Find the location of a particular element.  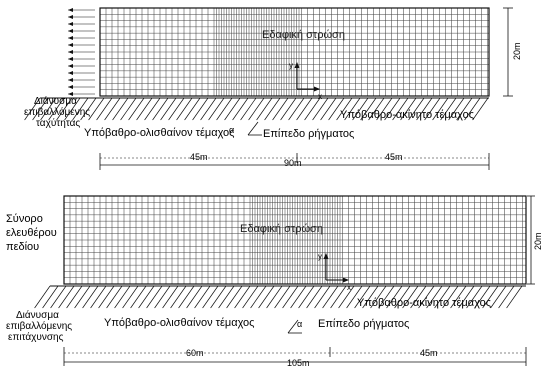

bottom-right-dim-label: 45m is located at coordinates (429, 353).